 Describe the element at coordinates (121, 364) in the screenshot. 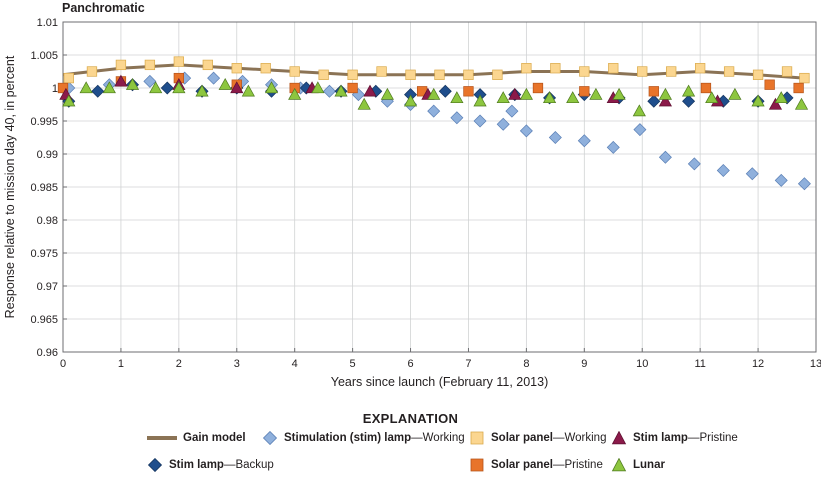

I see `x-tick-label: 1` at that location.